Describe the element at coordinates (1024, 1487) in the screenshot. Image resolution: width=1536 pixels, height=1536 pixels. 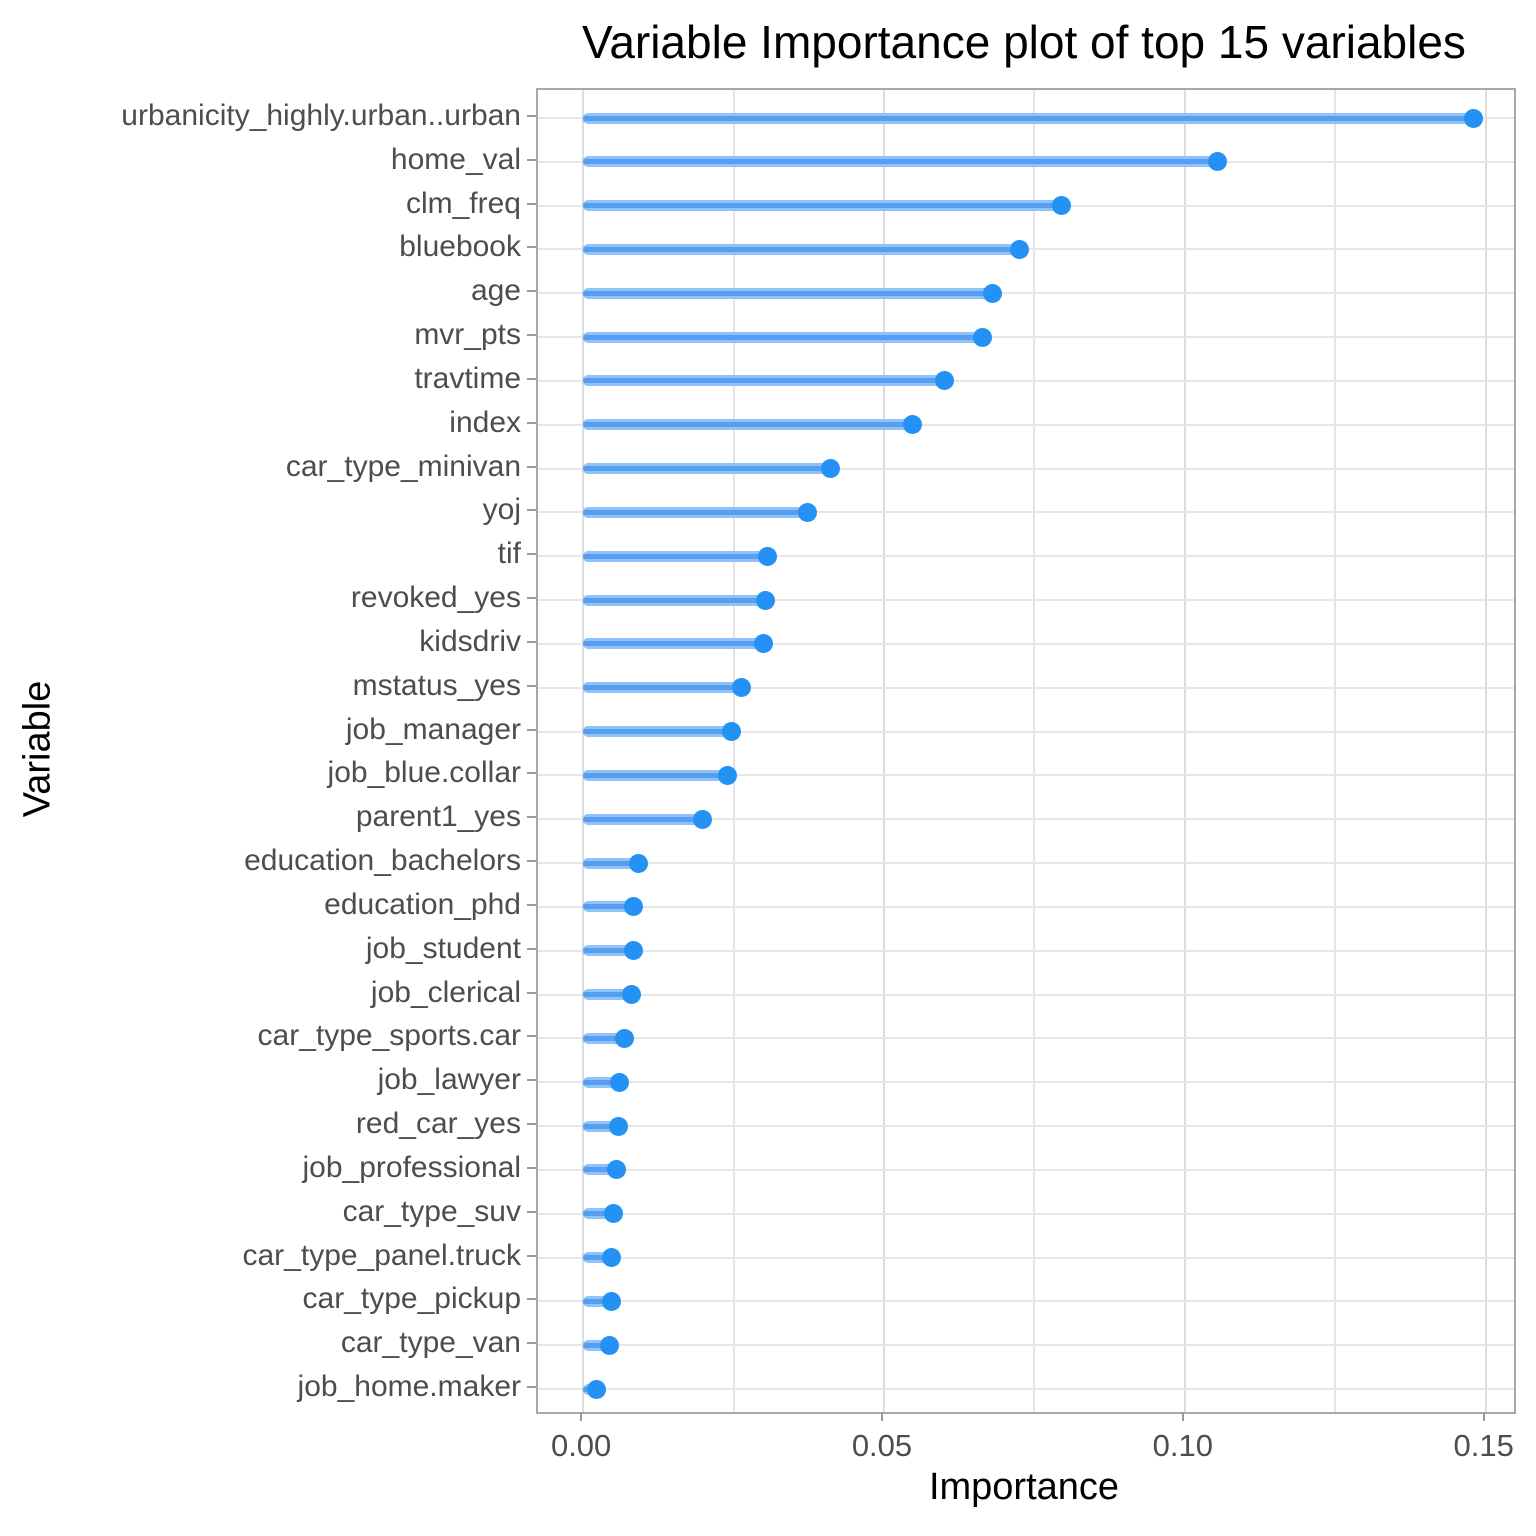
I see `x-axis-title: Importance` at that location.